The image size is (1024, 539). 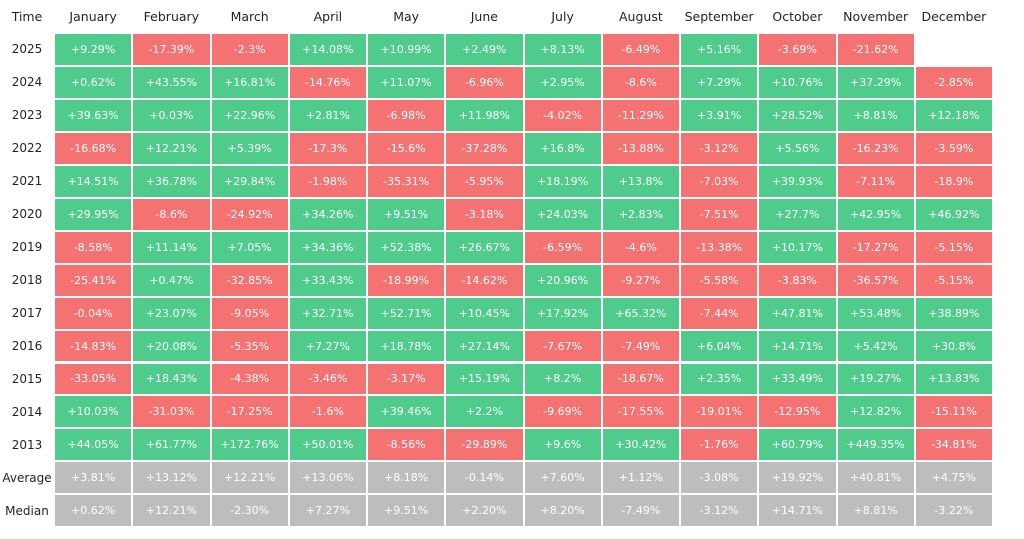 What do you see at coordinates (27, 280) in the screenshot?
I see `row-label: 2018` at bounding box center [27, 280].